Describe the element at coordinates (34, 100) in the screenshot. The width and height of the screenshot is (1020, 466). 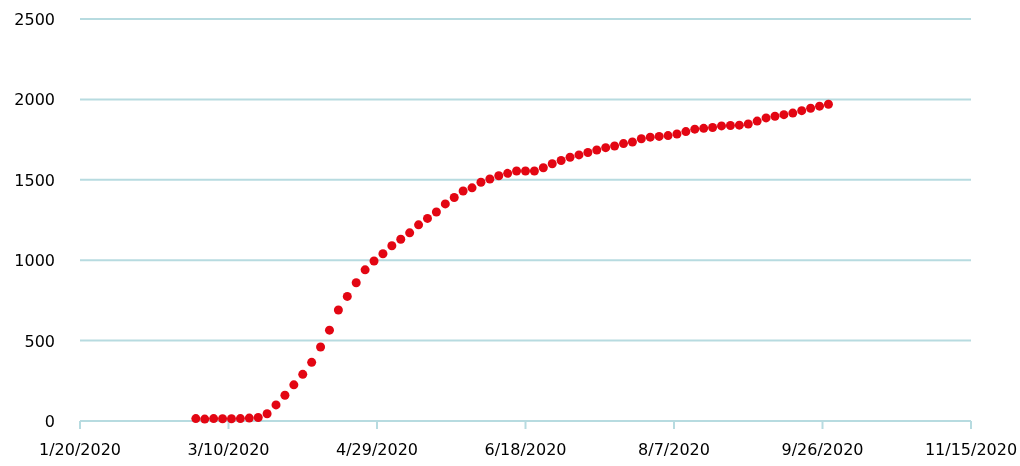
I see `y-tick-label: 2000` at that location.